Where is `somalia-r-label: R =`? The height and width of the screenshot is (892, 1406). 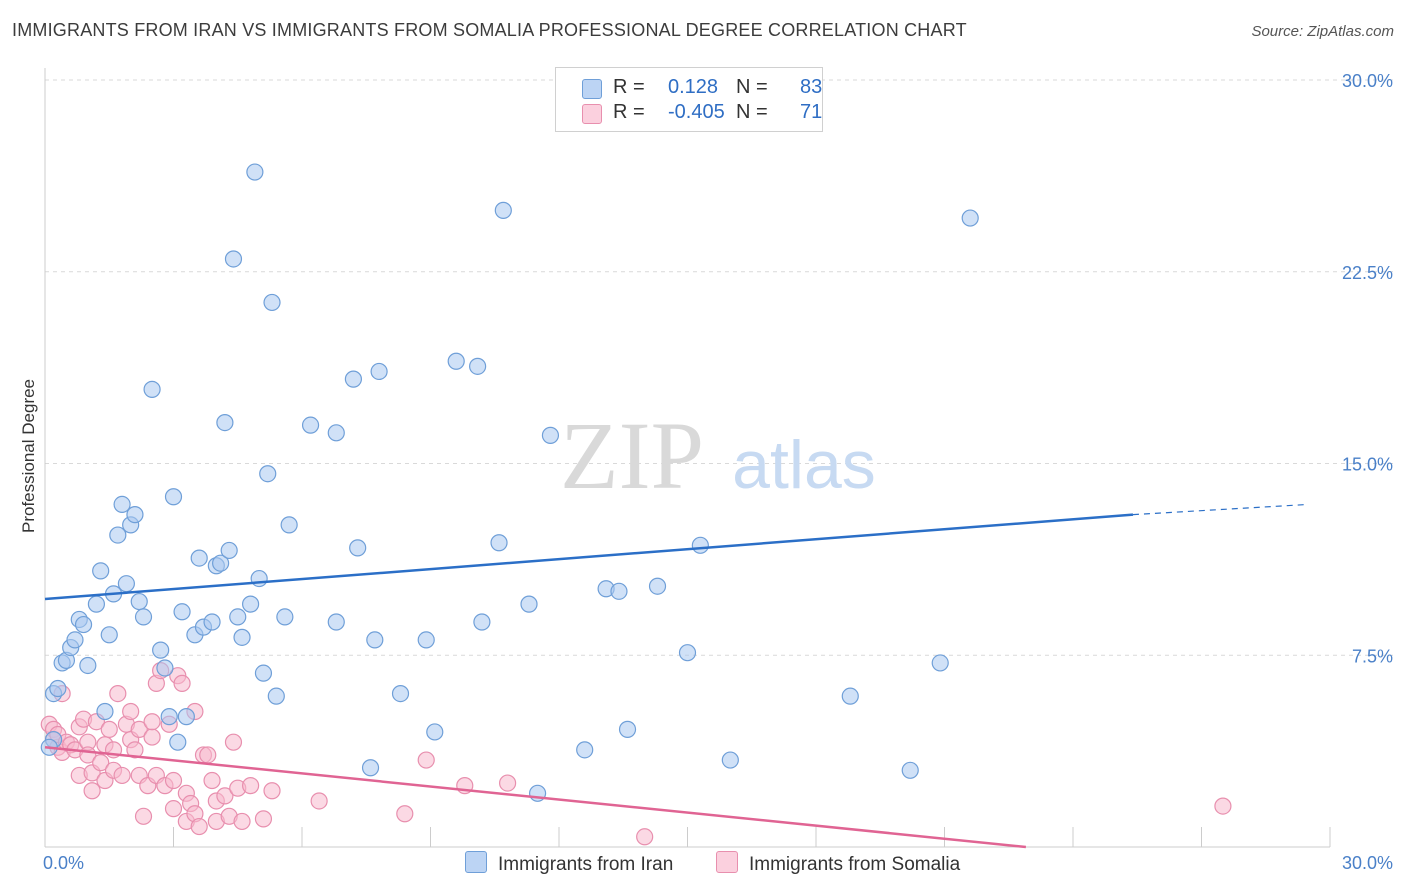 somalia-r-label: R = is located at coordinates (629, 112).